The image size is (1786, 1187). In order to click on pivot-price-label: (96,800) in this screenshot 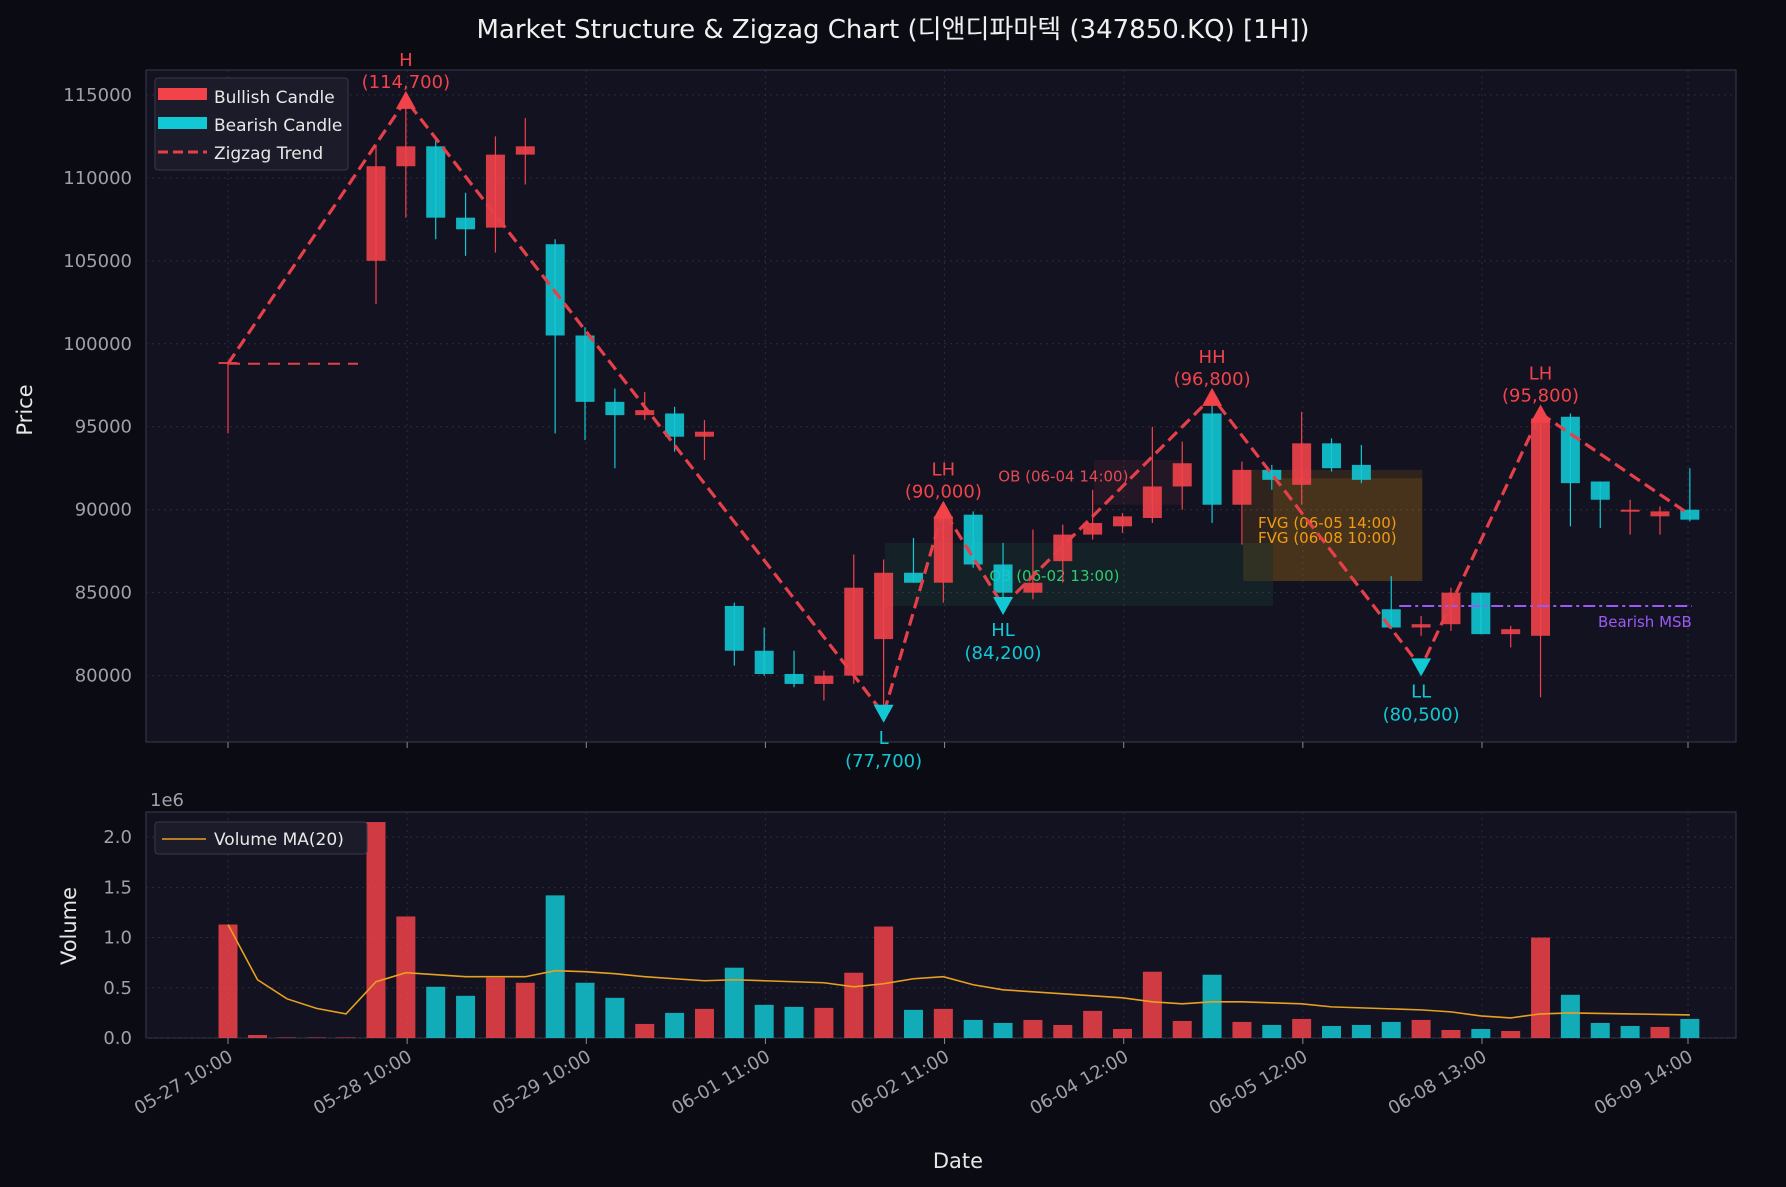, I will do `click(1212, 379)`.